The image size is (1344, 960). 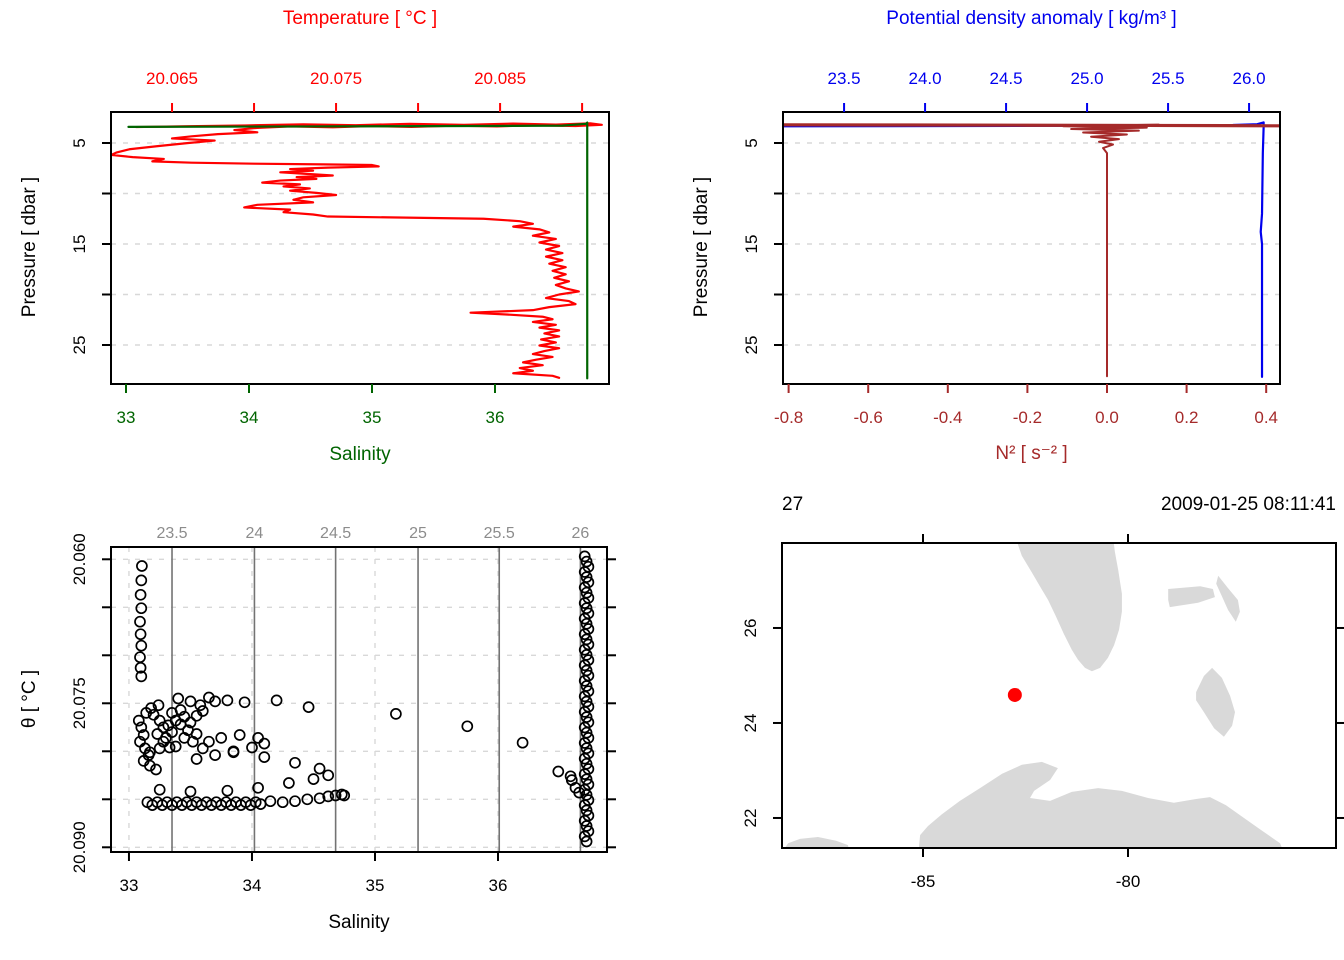 I want to click on profile-sigma-n2-lines, so click(x=1031, y=249).